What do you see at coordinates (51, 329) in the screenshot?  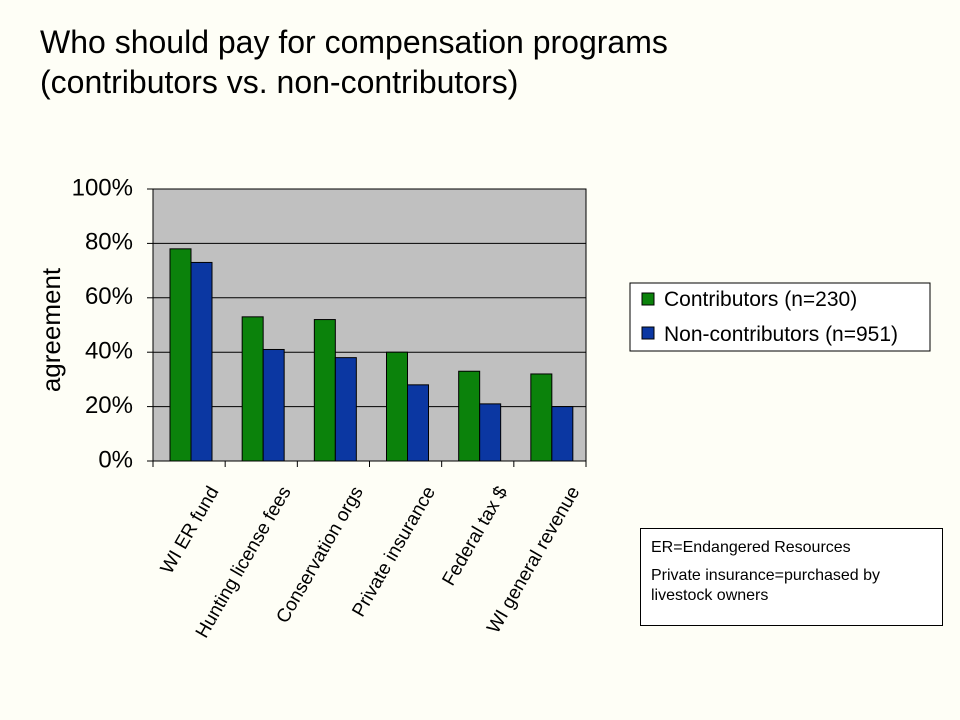 I see `y-axis-label: agreement` at bounding box center [51, 329].